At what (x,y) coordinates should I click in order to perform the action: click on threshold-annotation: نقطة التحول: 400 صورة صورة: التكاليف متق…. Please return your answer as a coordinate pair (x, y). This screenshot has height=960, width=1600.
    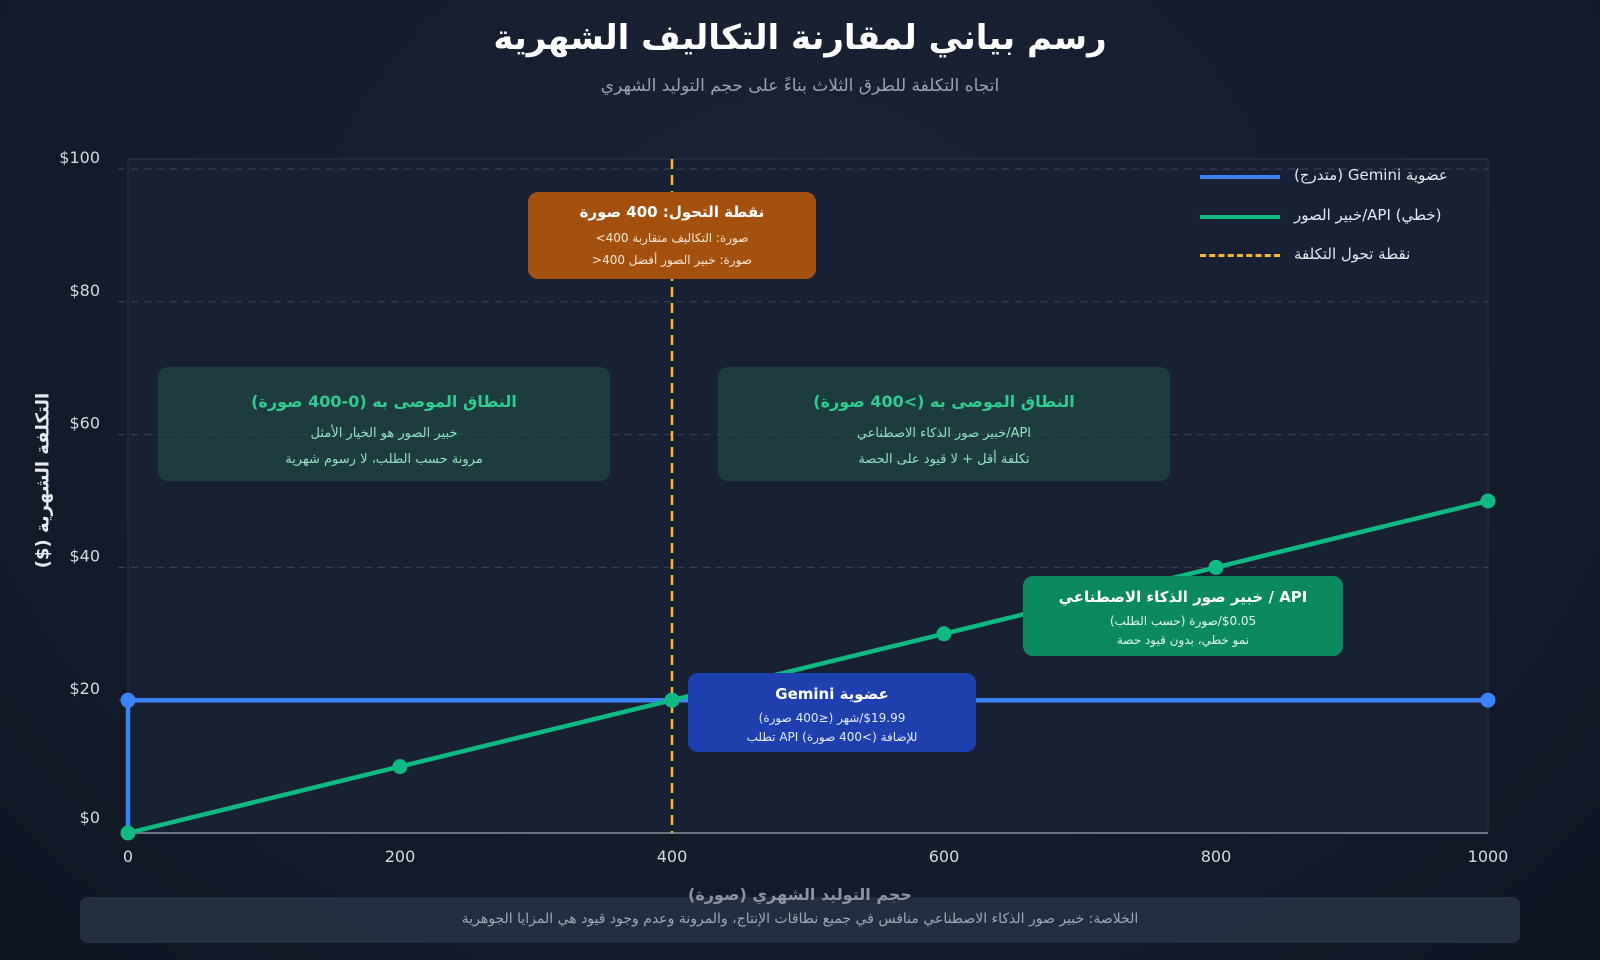
    Looking at the image, I should click on (672, 235).